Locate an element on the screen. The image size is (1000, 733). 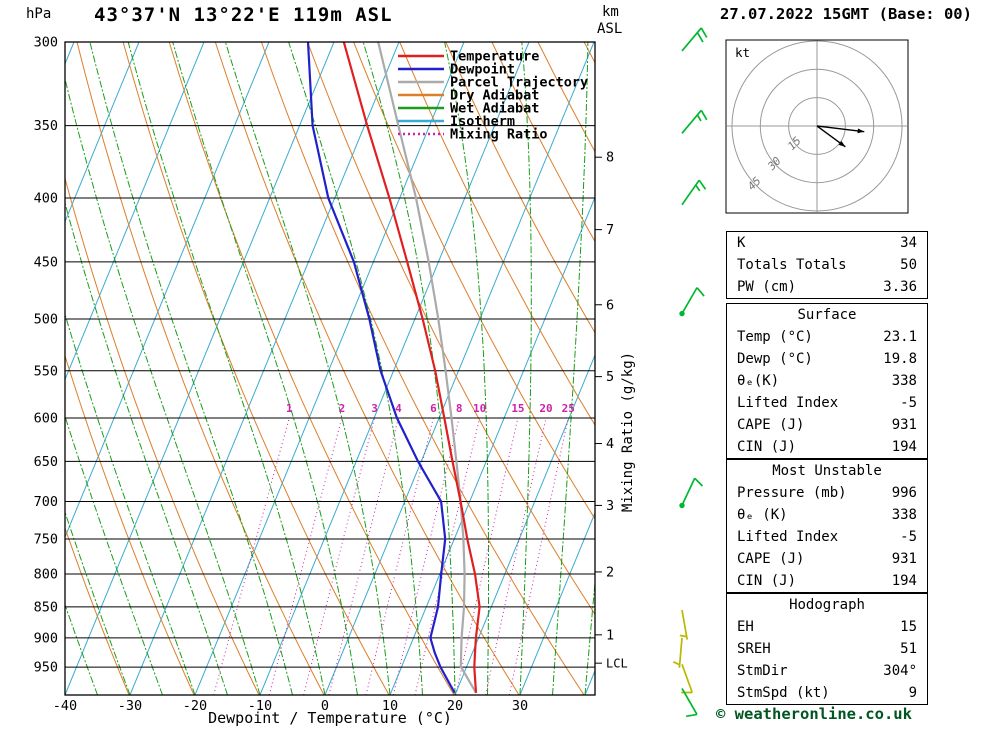
table-header: Hodograph is located at coordinates (827, 605).